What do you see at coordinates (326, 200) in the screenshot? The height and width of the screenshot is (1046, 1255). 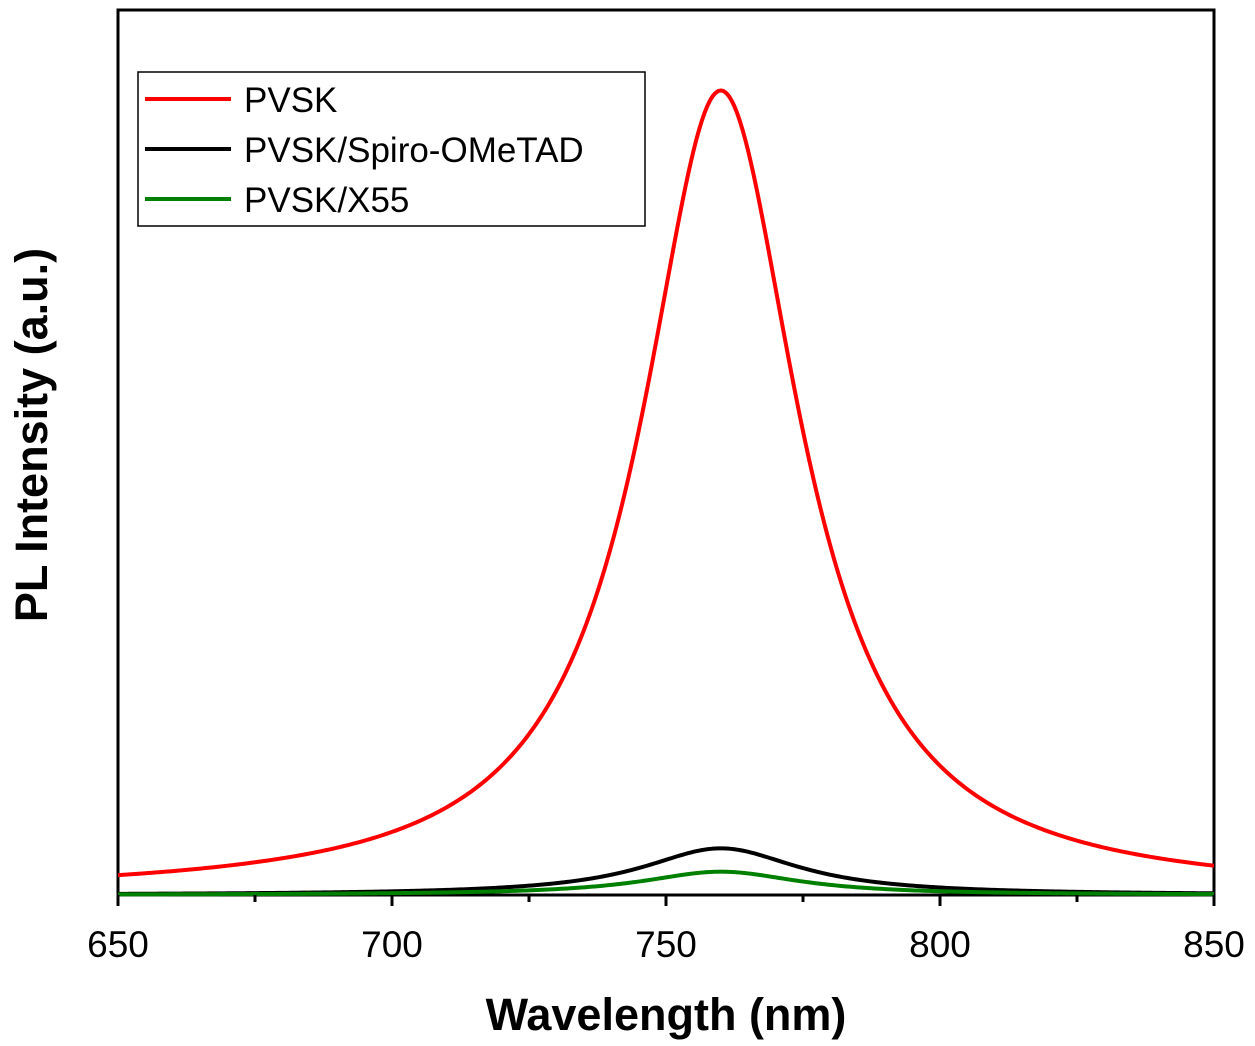 I see `legend-label-x55: PVSK/X55` at bounding box center [326, 200].